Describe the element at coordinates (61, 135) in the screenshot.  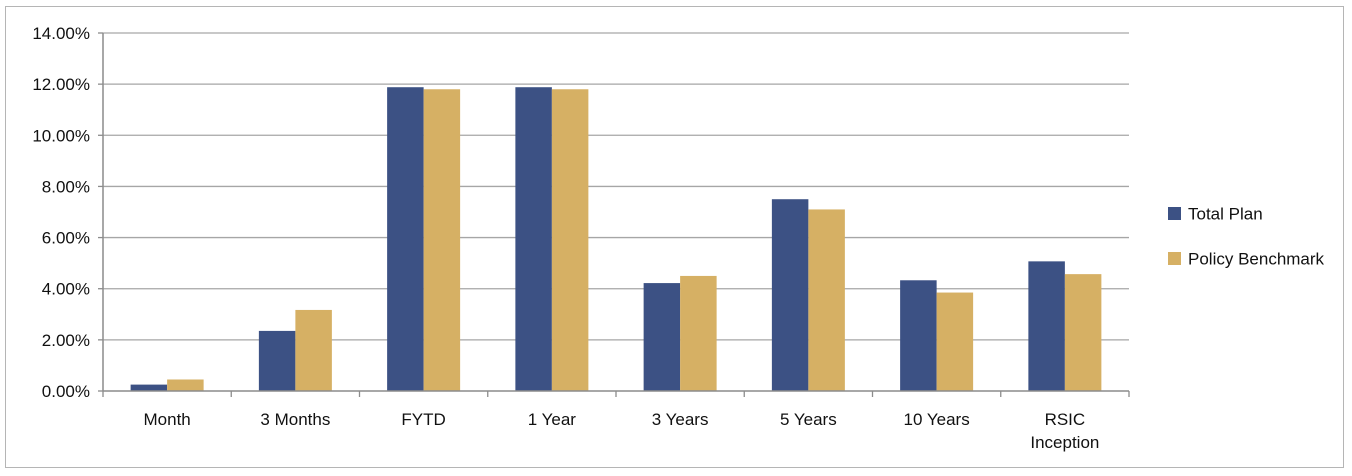
I see `y-tick-label: 10.00%` at that location.